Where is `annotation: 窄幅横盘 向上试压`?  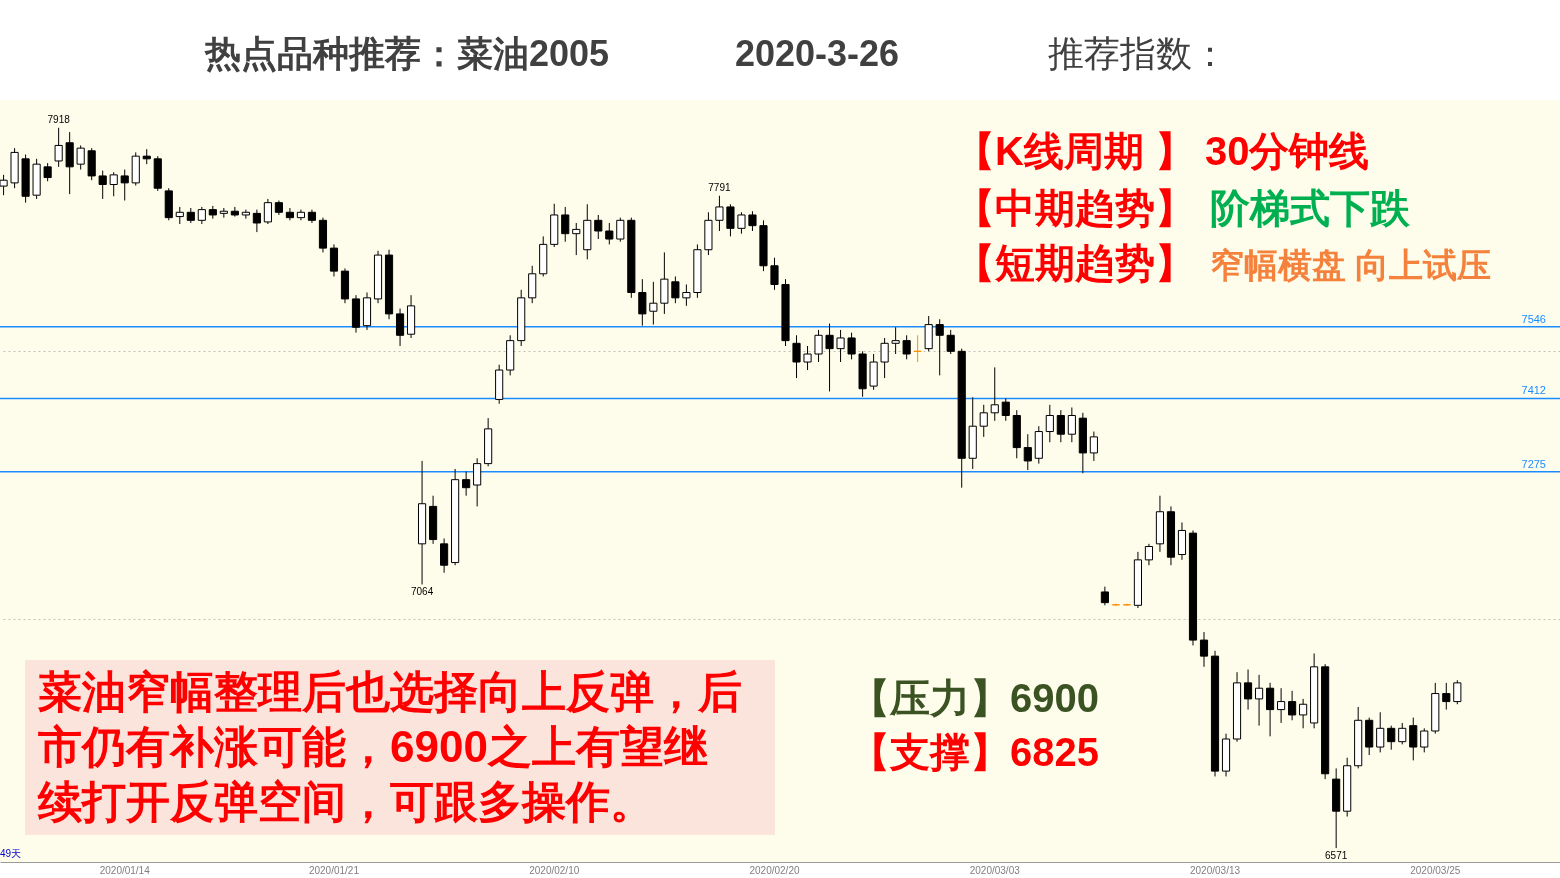
annotation: 窄幅横盘 向上试压 is located at coordinates (1351, 265).